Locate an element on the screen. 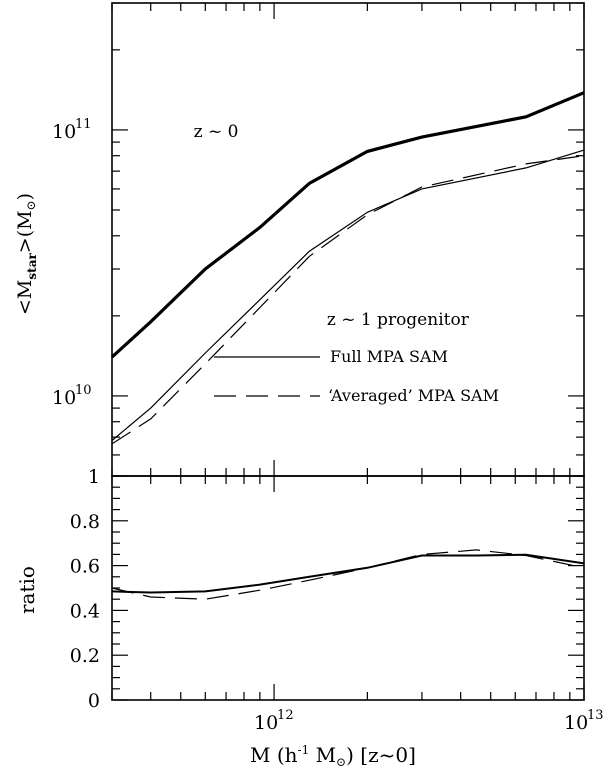 The width and height of the screenshot is (611, 770). x-axis-label: M (h-1 M⊙) [z~0] is located at coordinates (333, 756).